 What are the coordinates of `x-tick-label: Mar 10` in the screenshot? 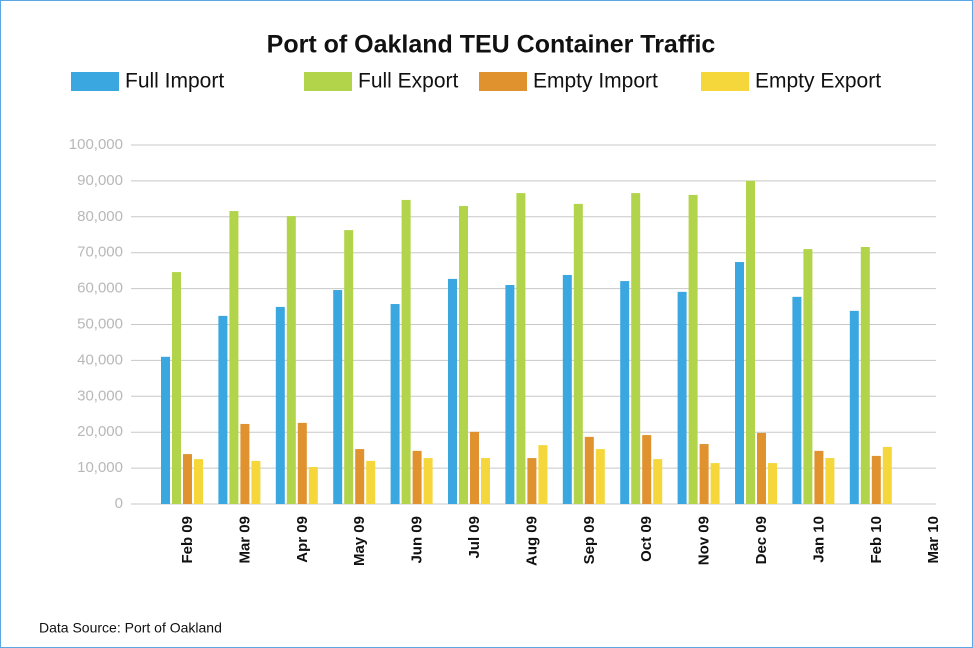 It's located at (933, 540).